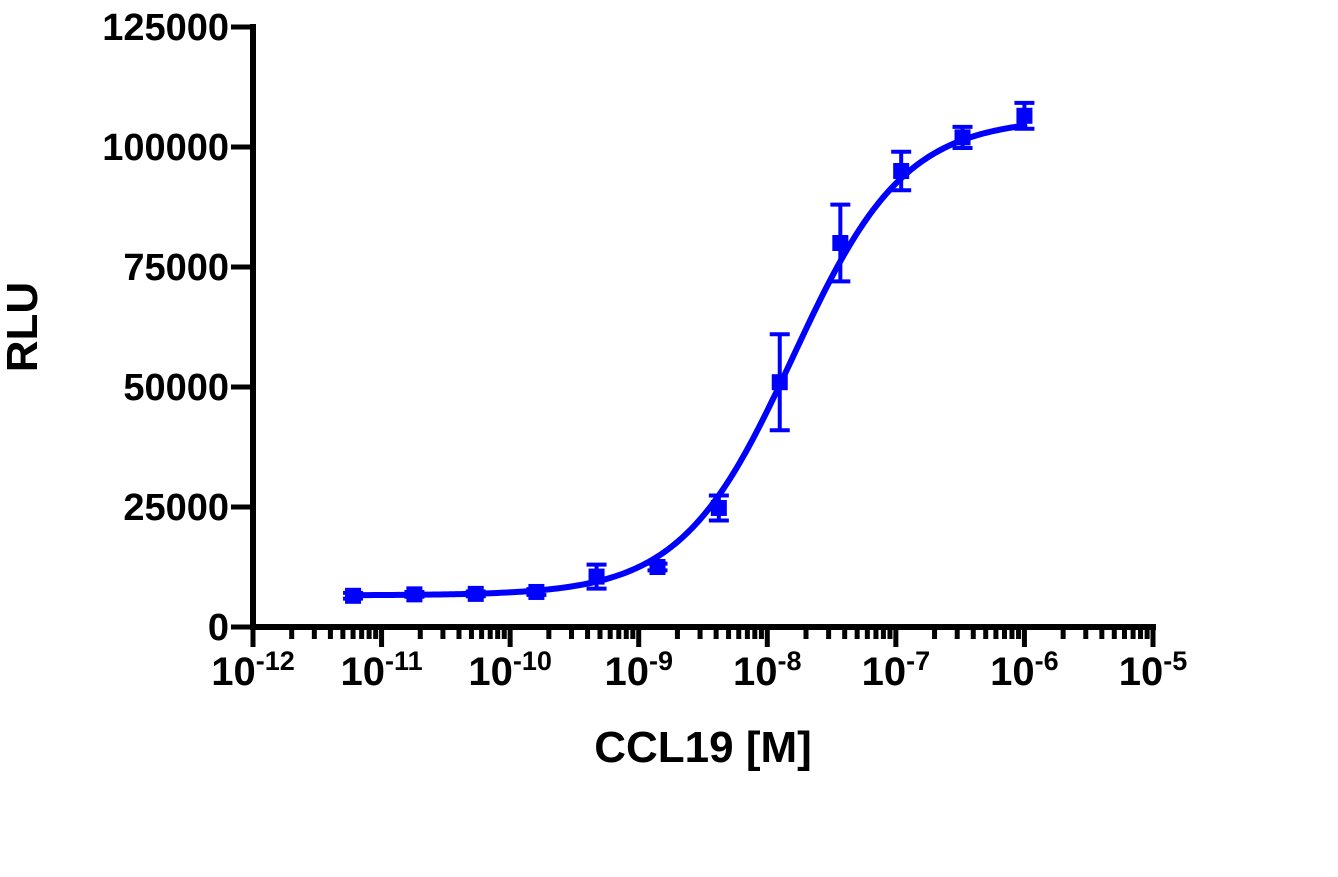 This screenshot has width=1338, height=877. I want to click on x-tick-label: 10⁻¹², so click(253, 670).